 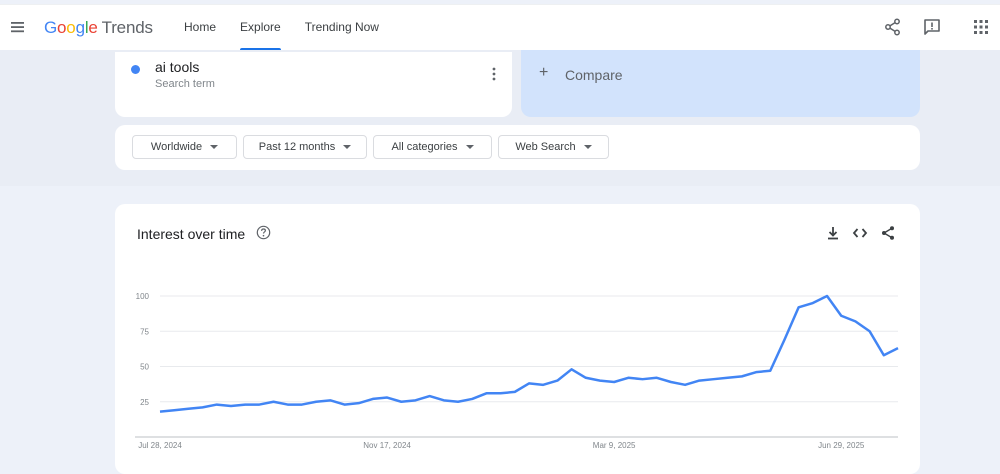 I want to click on region-filter-label: Worldwide, so click(x=176, y=147).